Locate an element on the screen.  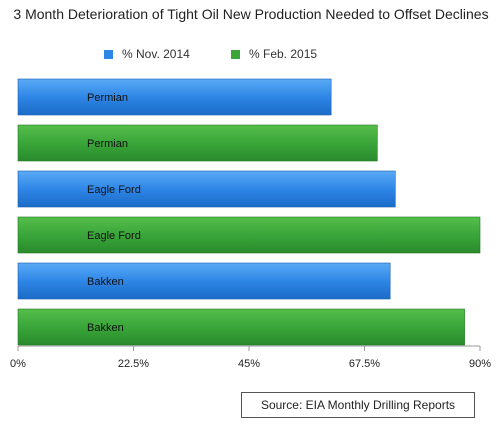
bar-label-eagle-ford-feb-2015: Eagle Ford is located at coordinates (114, 236).